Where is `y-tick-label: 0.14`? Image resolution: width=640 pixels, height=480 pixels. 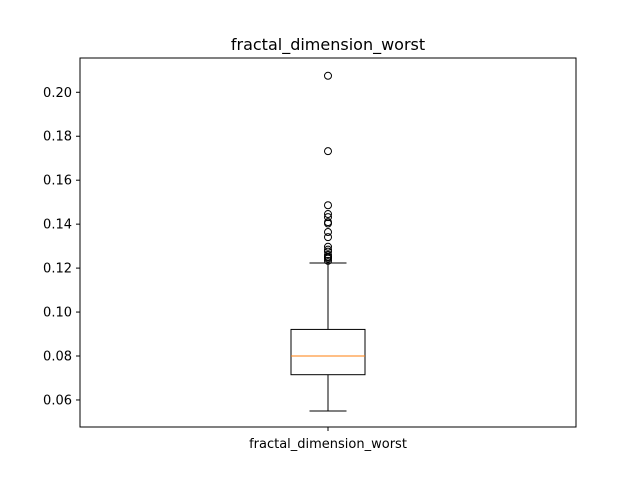 y-tick-label: 0.14 is located at coordinates (57, 225).